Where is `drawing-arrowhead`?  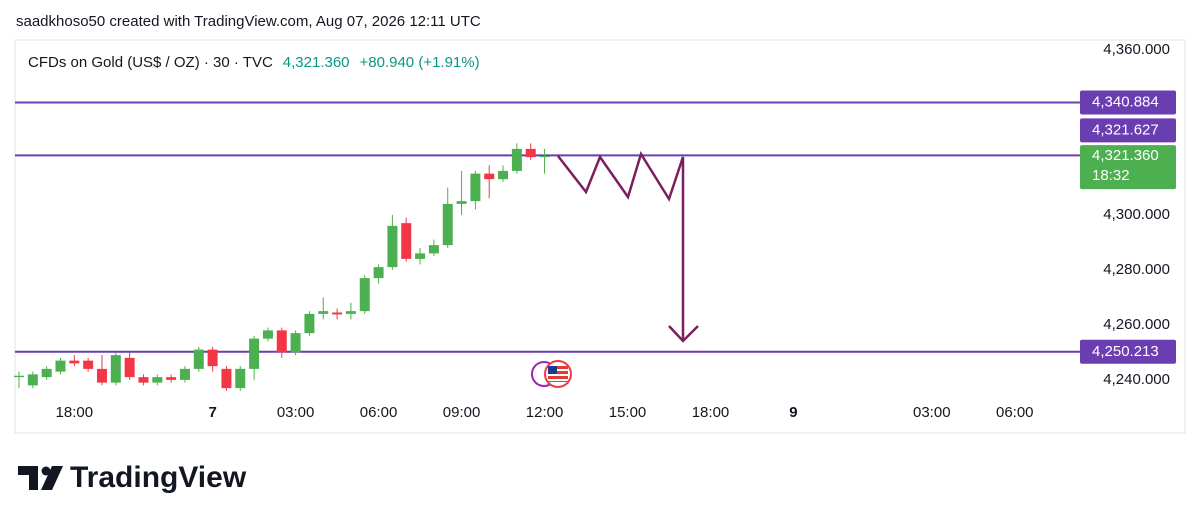 drawing-arrowhead is located at coordinates (683, 334).